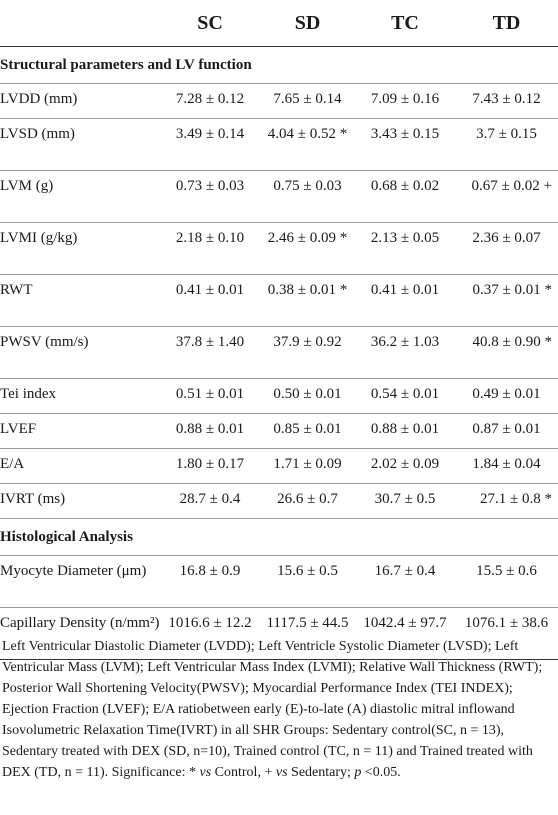 This screenshot has height=815, width=558. What do you see at coordinates (506, 196) in the screenshot?
I see `cell-td: 0.67 ± 0.02 +` at bounding box center [506, 196].